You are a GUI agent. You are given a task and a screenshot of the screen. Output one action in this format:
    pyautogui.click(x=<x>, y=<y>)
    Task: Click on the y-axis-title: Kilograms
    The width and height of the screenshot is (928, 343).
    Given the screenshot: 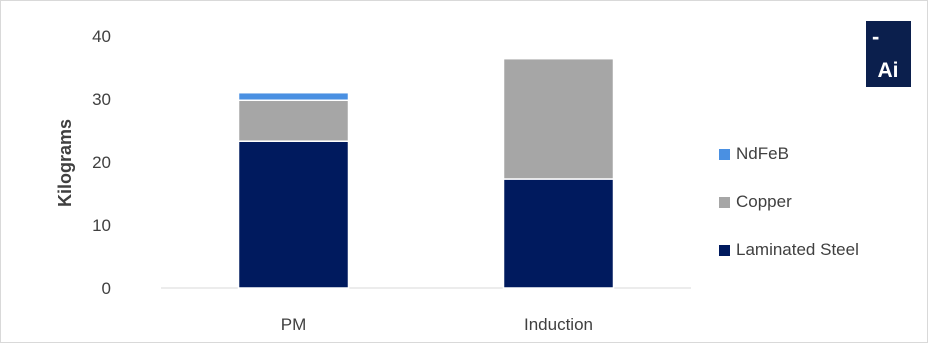 What is the action you would take?
    pyautogui.click(x=65, y=163)
    